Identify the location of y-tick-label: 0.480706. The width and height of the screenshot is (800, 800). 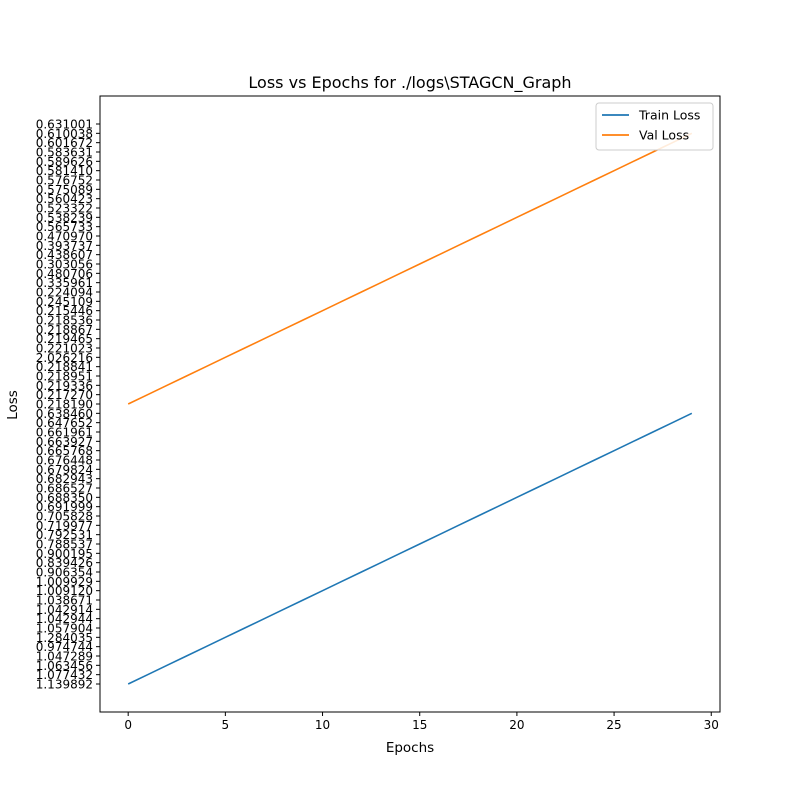
(64, 274).